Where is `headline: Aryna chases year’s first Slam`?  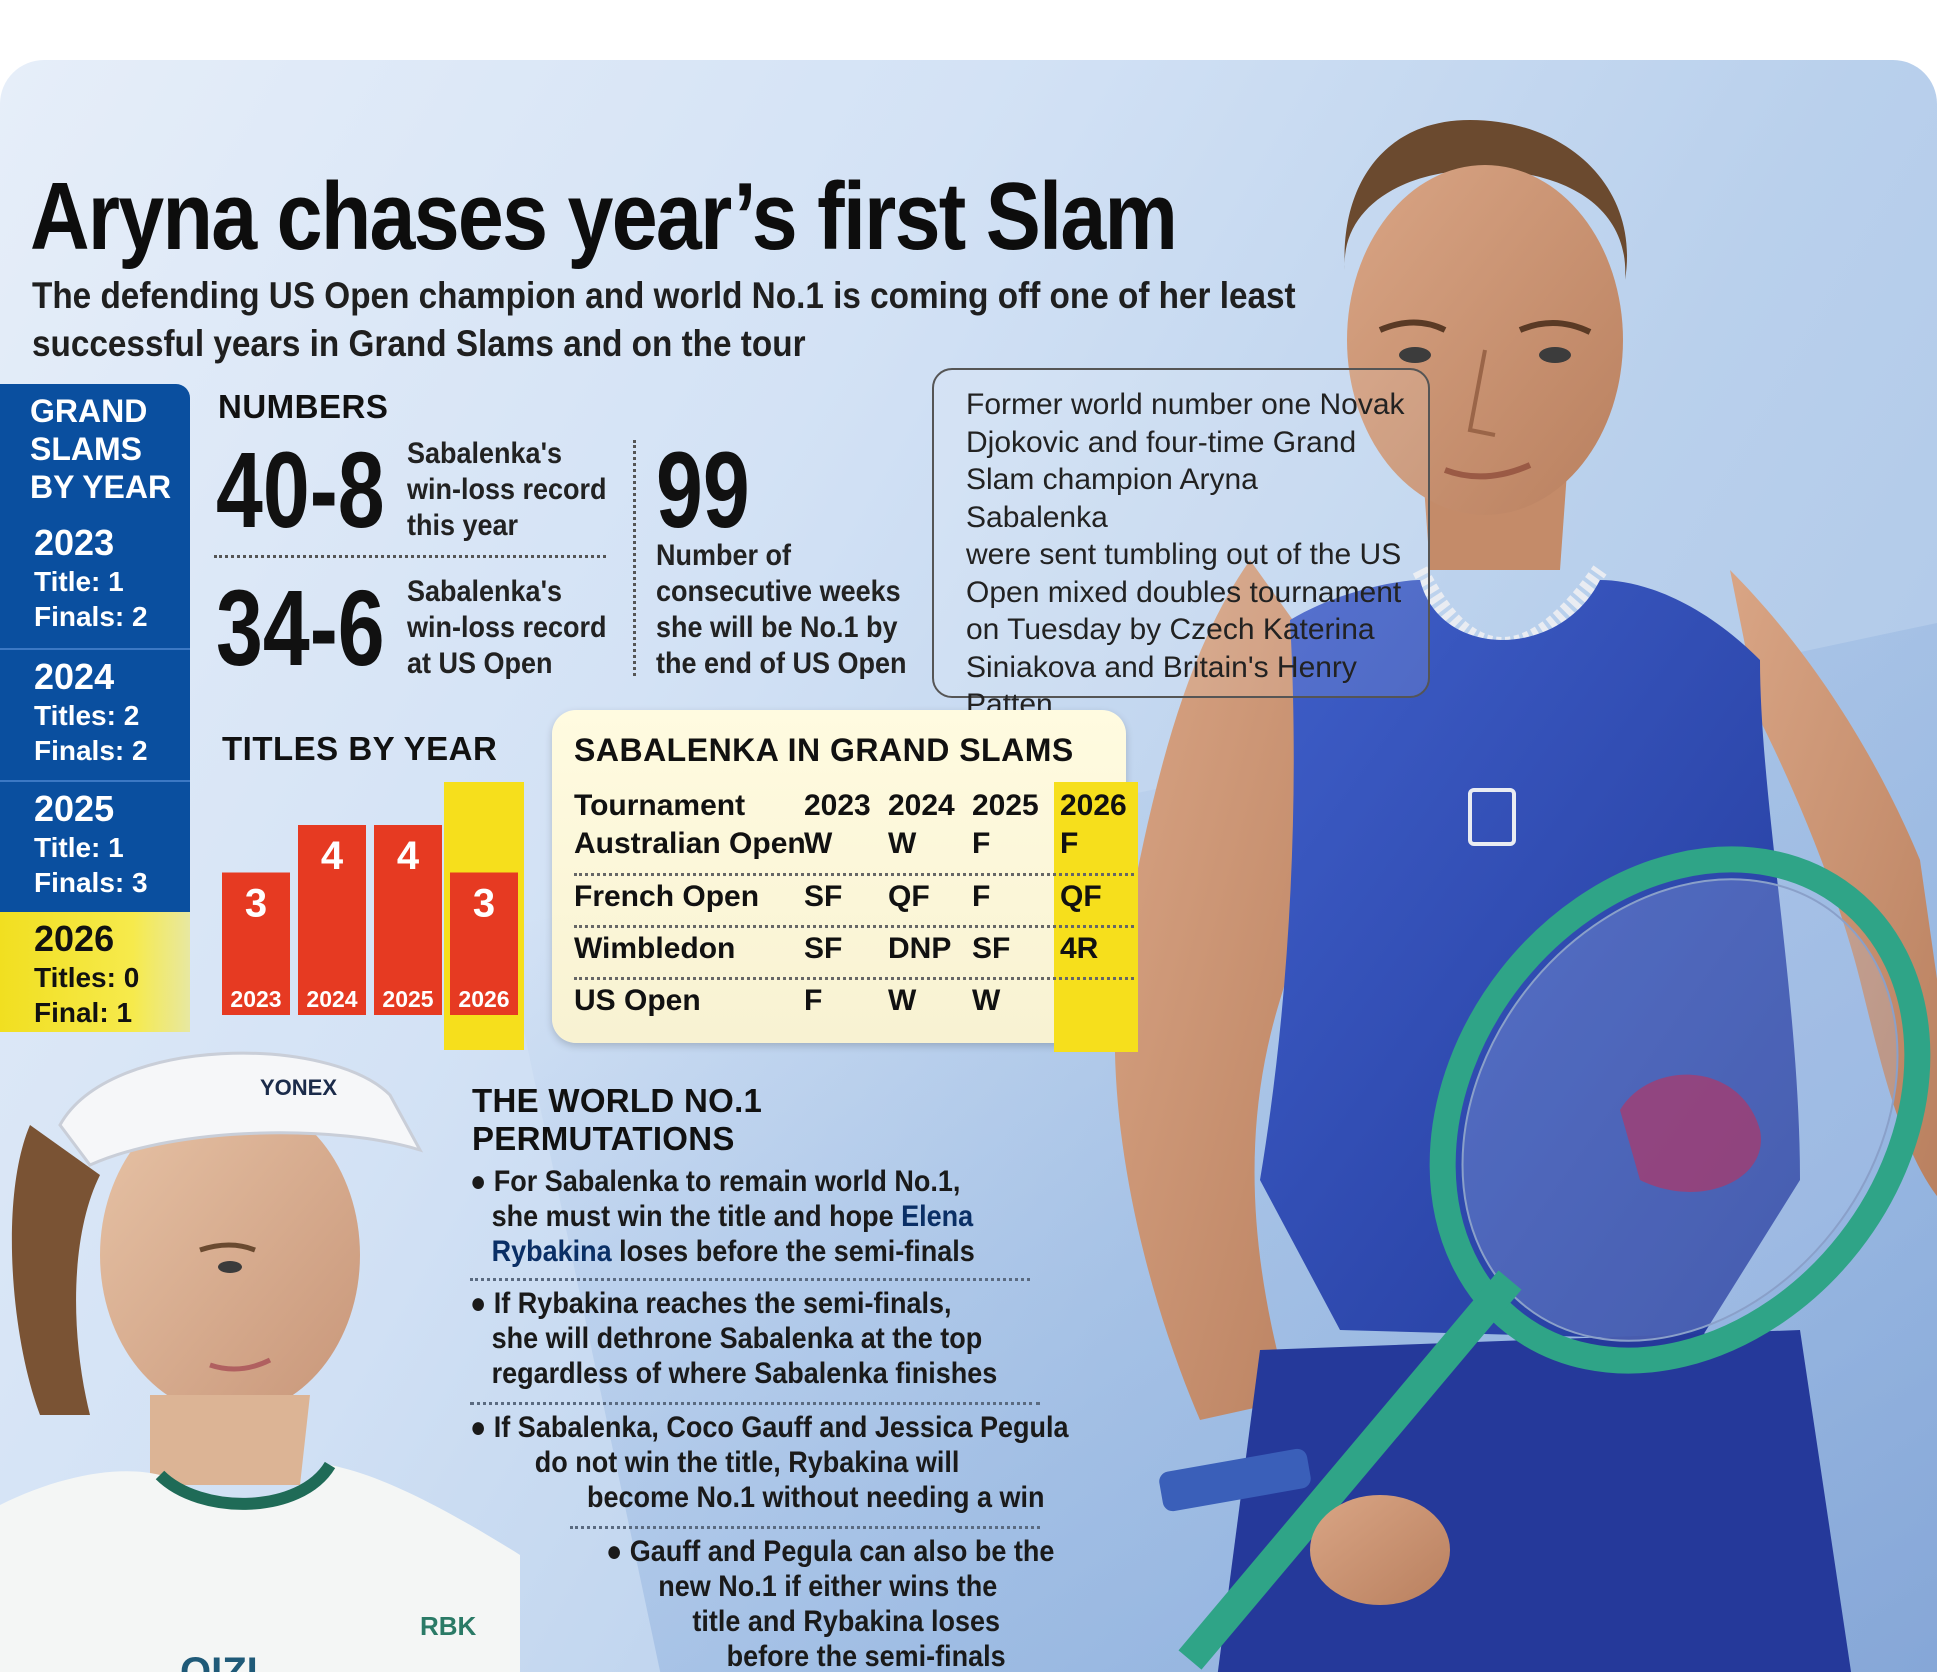 headline: Aryna chases year’s first Slam is located at coordinates (604, 216).